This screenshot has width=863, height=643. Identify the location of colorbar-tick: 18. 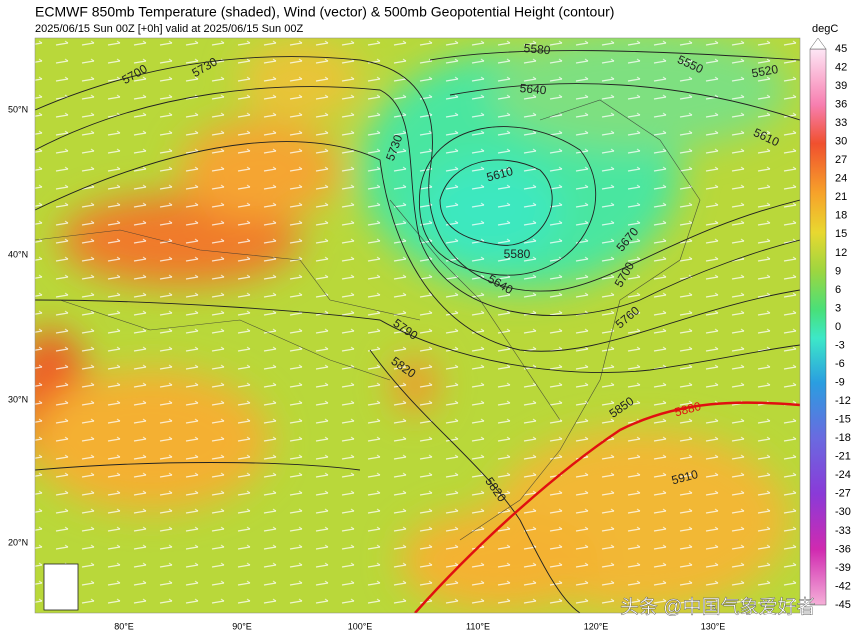
(841, 216).